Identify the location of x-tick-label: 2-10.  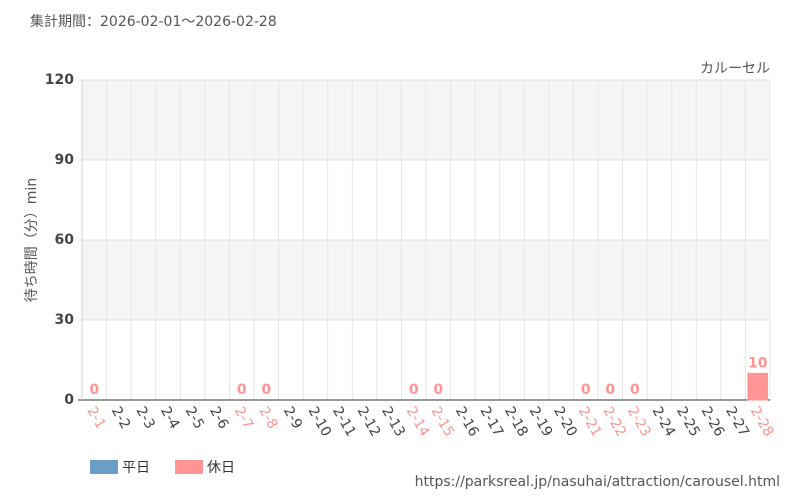
(320, 422).